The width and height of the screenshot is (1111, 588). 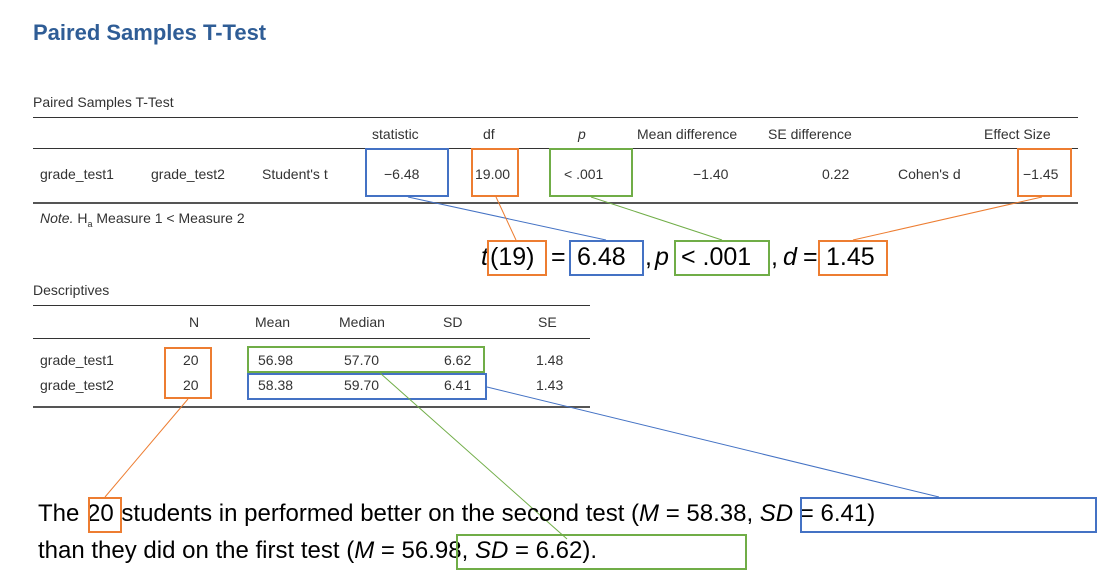 What do you see at coordinates (601, 257) in the screenshot?
I see `apa-stat: 6.48` at bounding box center [601, 257].